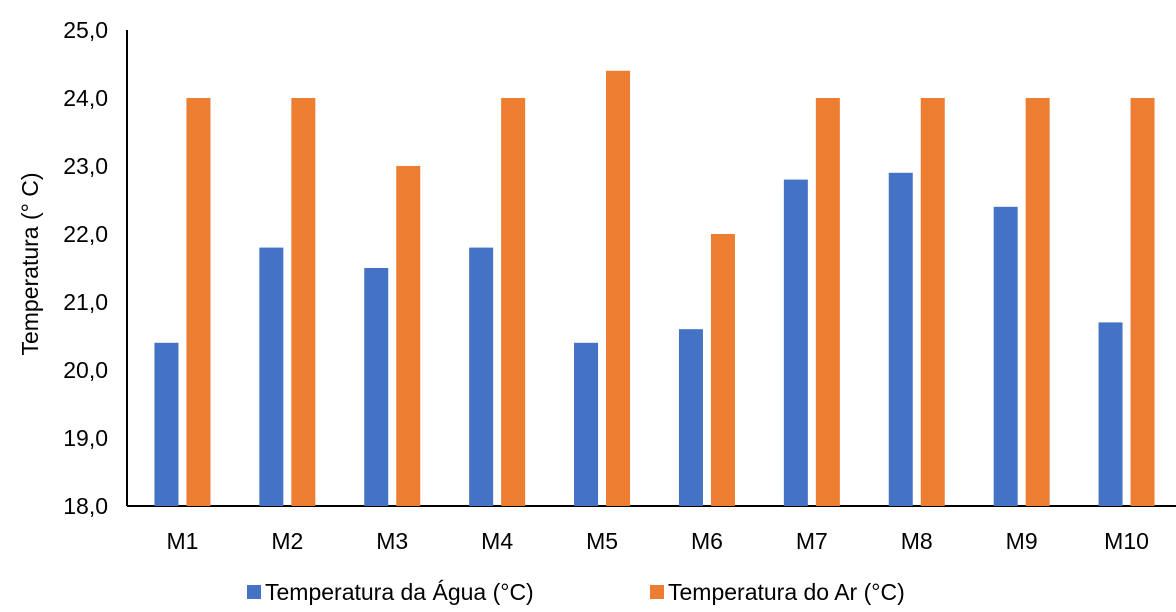 Image resolution: width=1176 pixels, height=612 pixels. What do you see at coordinates (657, 541) in the screenshot?
I see `x-axis-ticks: M1 M2 M3 M4 M5 M6 M7 M8 M9 M10` at bounding box center [657, 541].